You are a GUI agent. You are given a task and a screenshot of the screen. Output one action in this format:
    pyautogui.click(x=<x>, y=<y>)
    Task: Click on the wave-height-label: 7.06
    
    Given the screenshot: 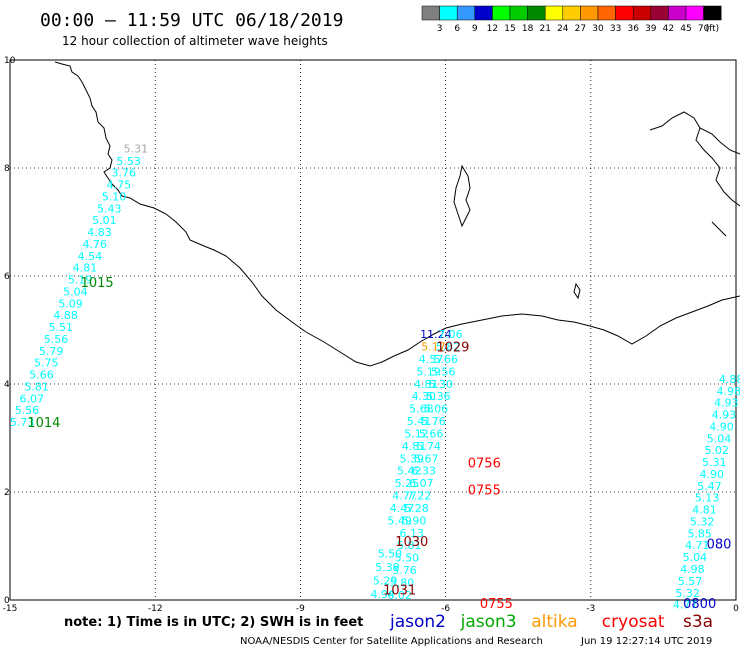 What is the action you would take?
    pyautogui.click(x=450, y=334)
    